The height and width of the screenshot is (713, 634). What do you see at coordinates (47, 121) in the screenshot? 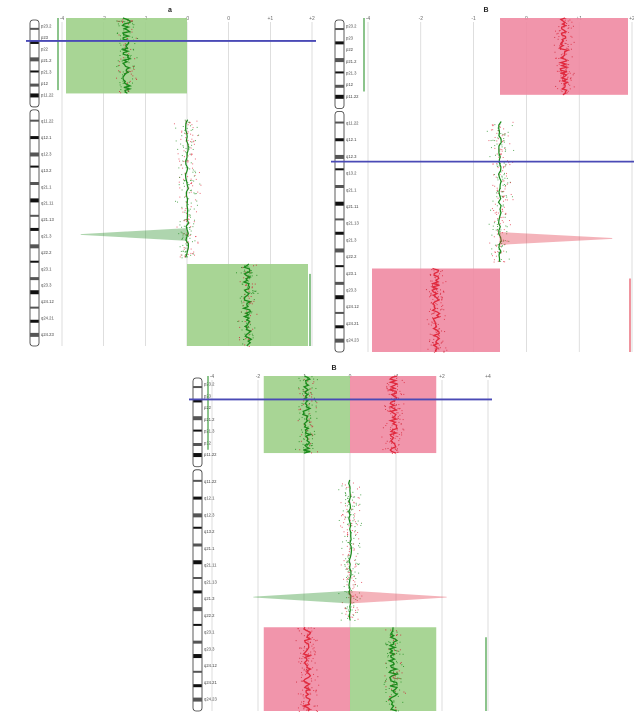
I see `band-label: q11.22` at bounding box center [47, 121].